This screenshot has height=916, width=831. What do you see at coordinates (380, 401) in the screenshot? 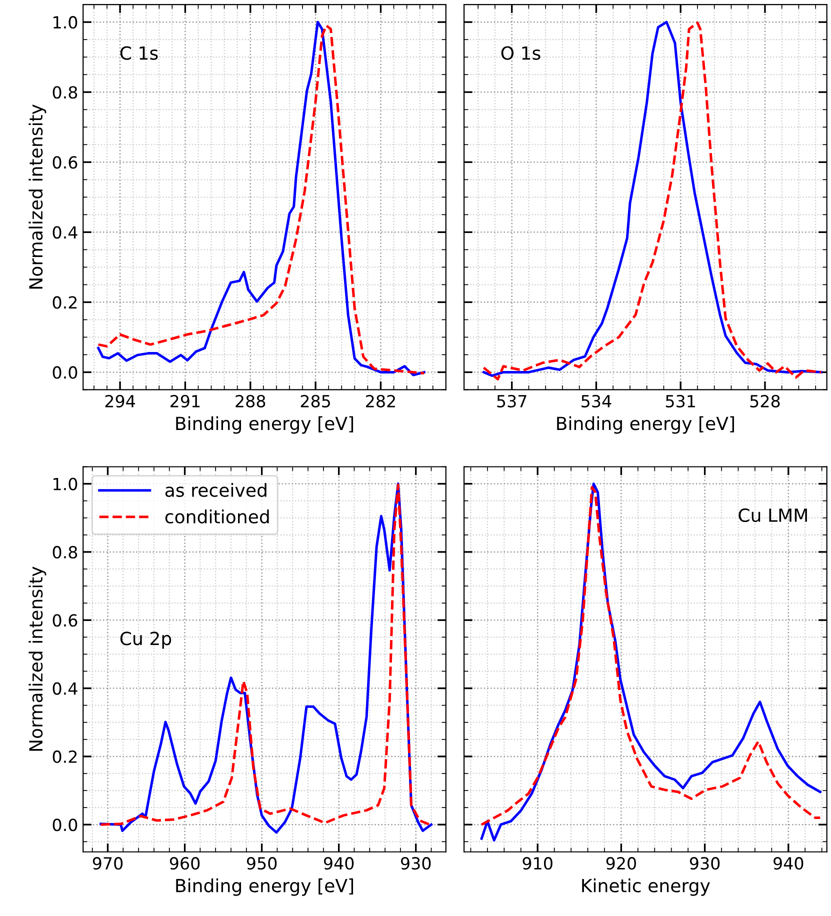
I see `x-tick-label: 282` at bounding box center [380, 401].